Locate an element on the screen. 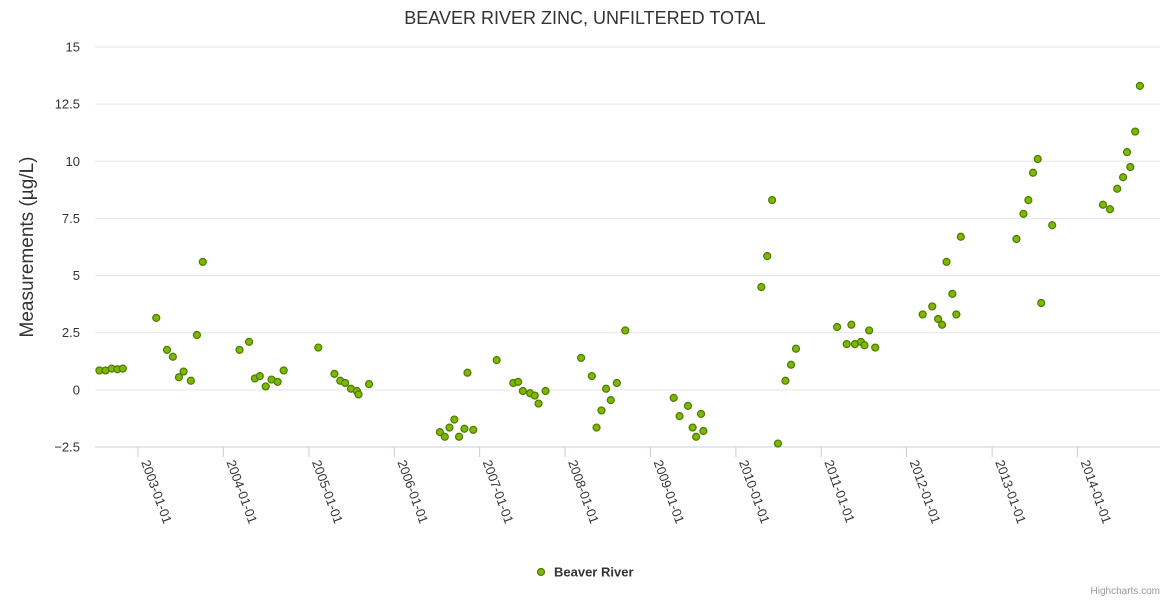 This screenshot has height=600, width=1170. y-tick-label: 2.5 is located at coordinates (71, 332).